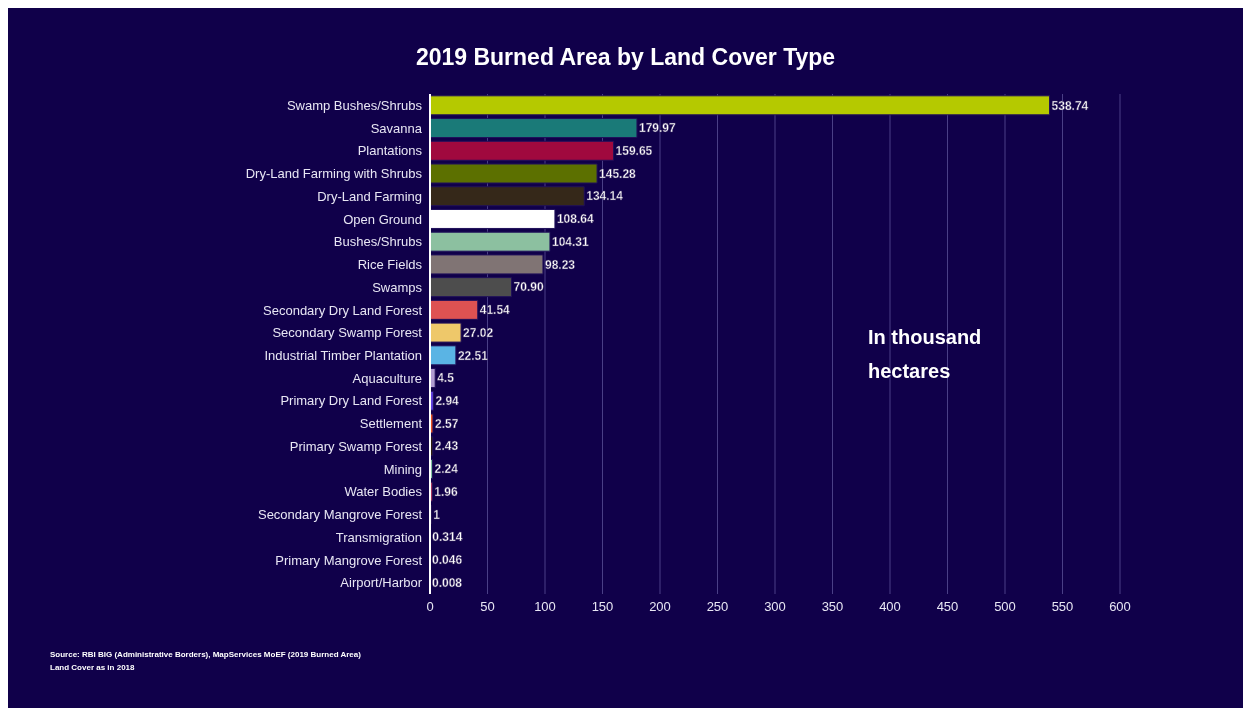 This screenshot has height=709, width=1243. I want to click on y-tick-label: Dry-Land Farming, so click(369, 196).